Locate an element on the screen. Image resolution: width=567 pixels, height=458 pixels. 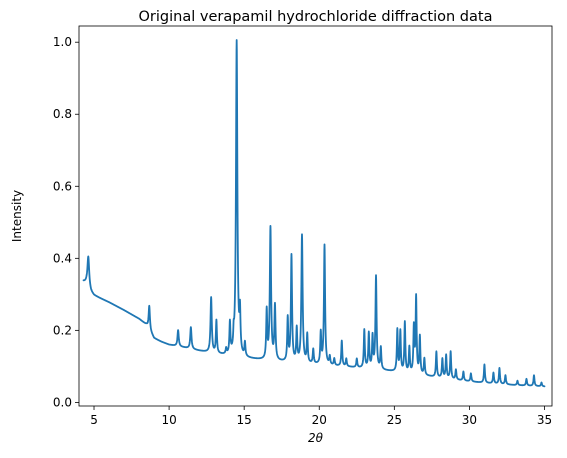
y-axis-label: Intensity is located at coordinates (17, 216).